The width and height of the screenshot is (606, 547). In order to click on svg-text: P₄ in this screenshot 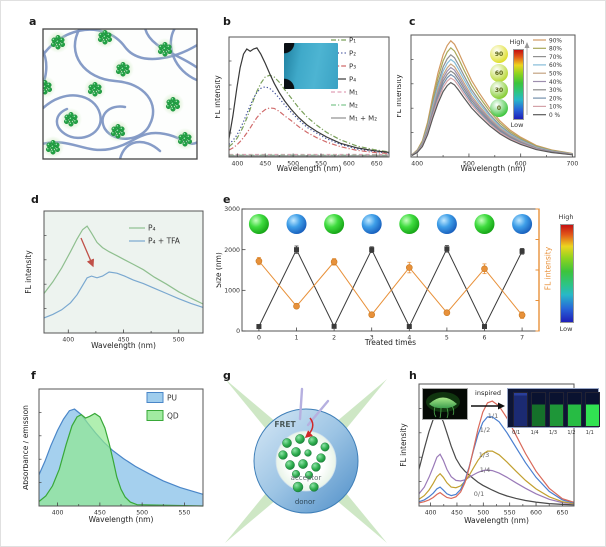, I will do `click(352, 79)`.